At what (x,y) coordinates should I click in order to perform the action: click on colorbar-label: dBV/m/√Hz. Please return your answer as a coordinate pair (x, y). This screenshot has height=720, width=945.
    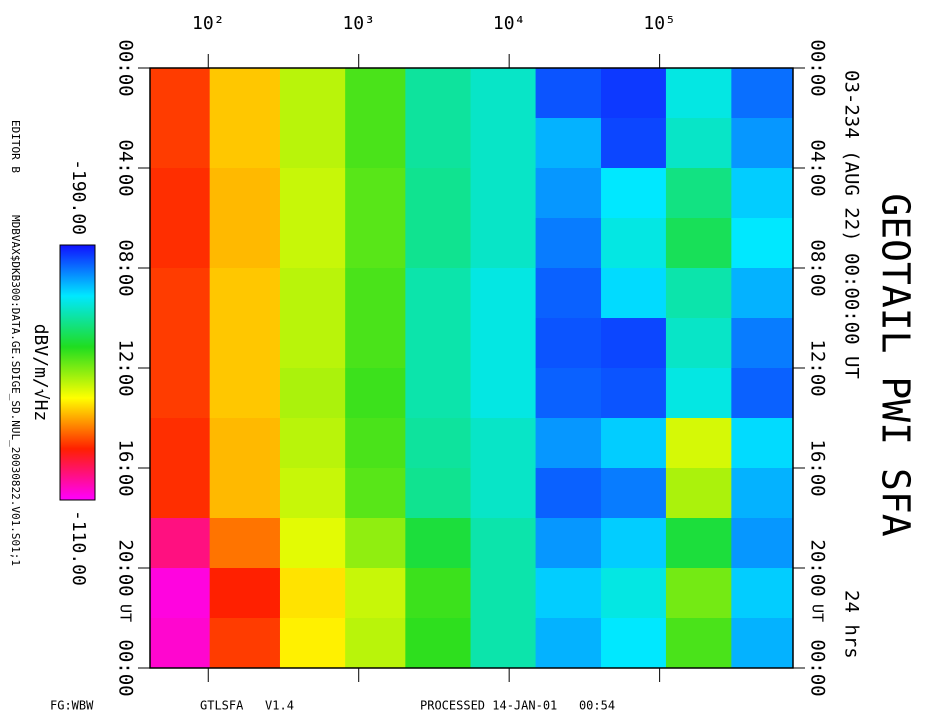
    Looking at the image, I should click on (40, 373).